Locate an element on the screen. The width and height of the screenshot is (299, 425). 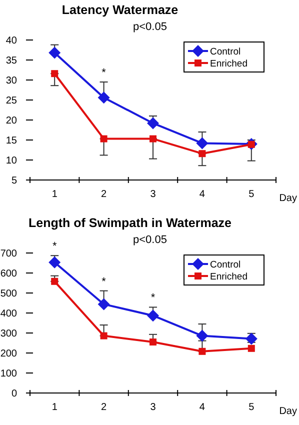
y-tick-label: 700 is located at coordinates (9, 254).